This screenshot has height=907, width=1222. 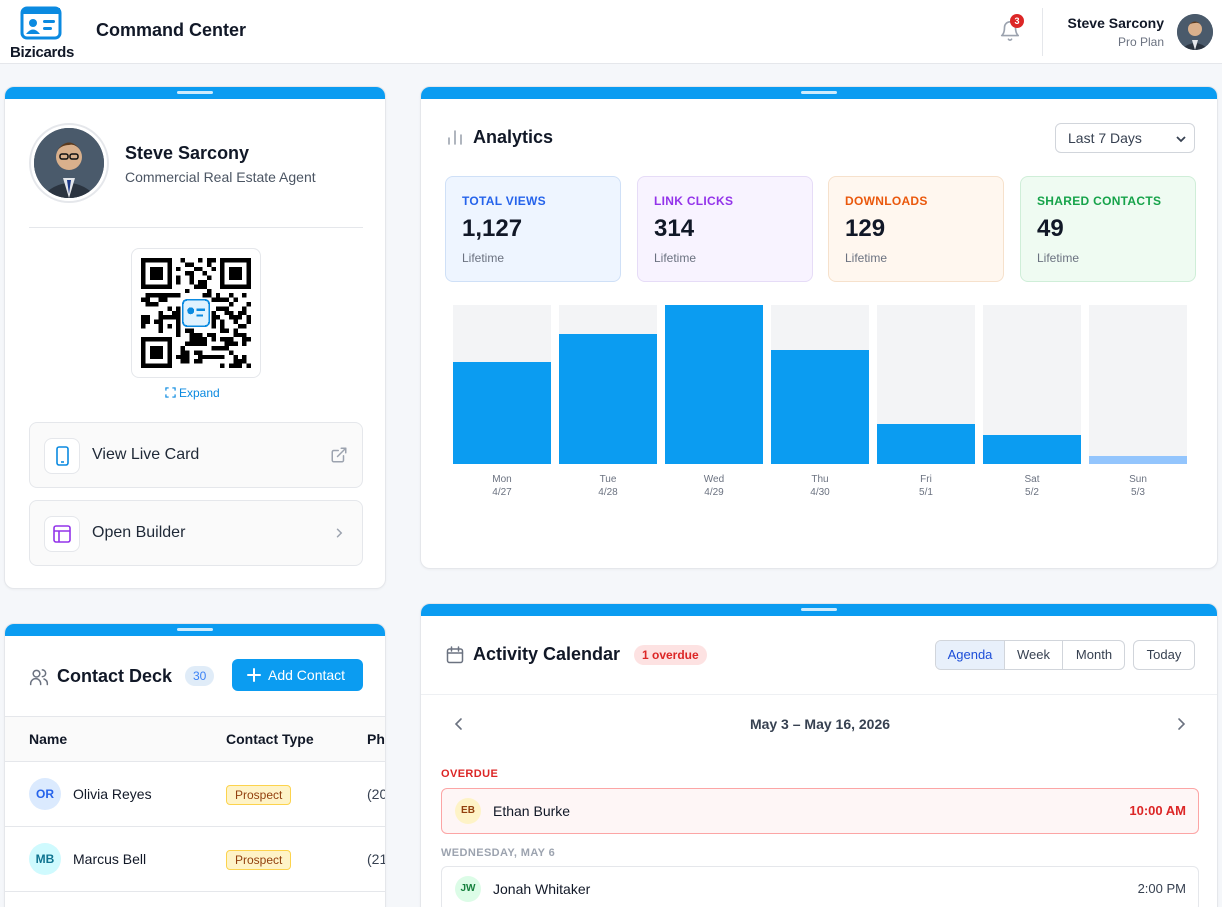 I want to click on stat-value: 1,127, so click(x=492, y=228).